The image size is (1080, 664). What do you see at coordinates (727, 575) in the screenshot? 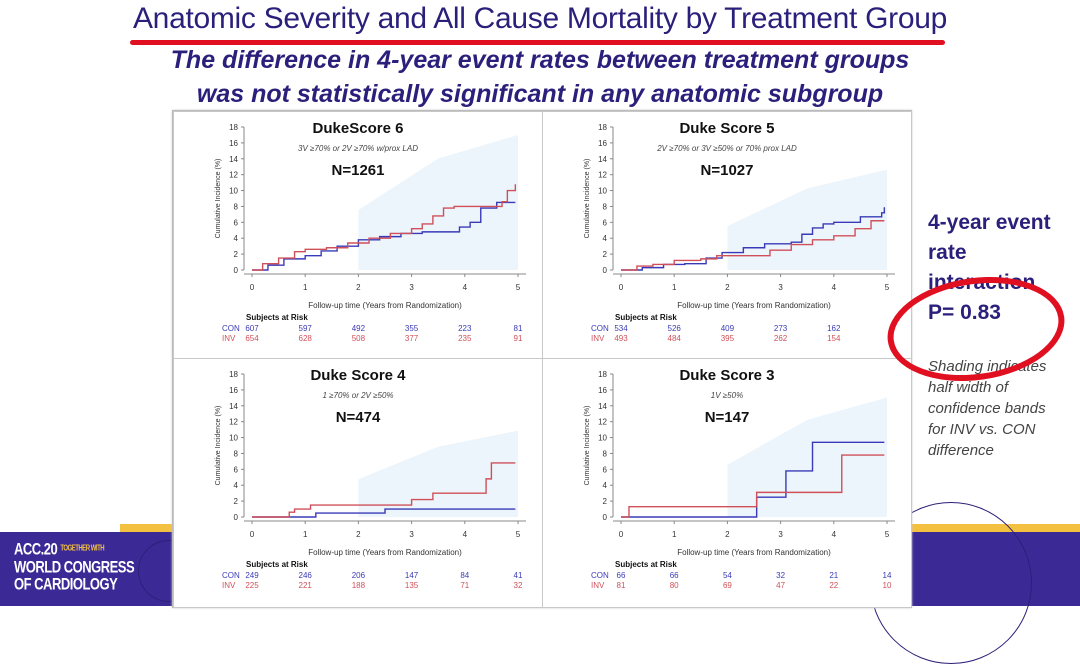
I see `risk-value: 54` at bounding box center [727, 575].